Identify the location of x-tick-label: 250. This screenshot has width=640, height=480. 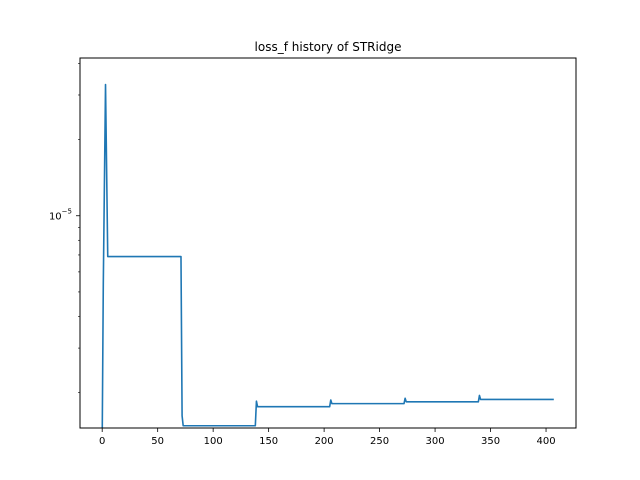
(379, 441).